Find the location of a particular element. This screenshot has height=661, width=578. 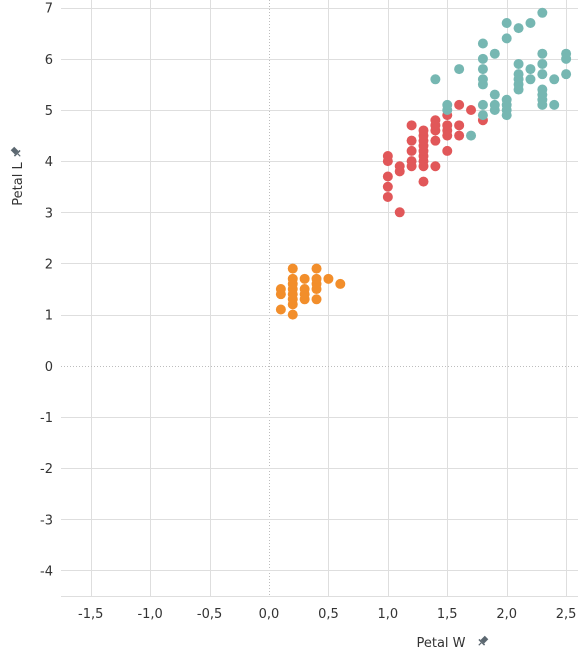

y-axis-pin-icon is located at coordinates (16, 152).